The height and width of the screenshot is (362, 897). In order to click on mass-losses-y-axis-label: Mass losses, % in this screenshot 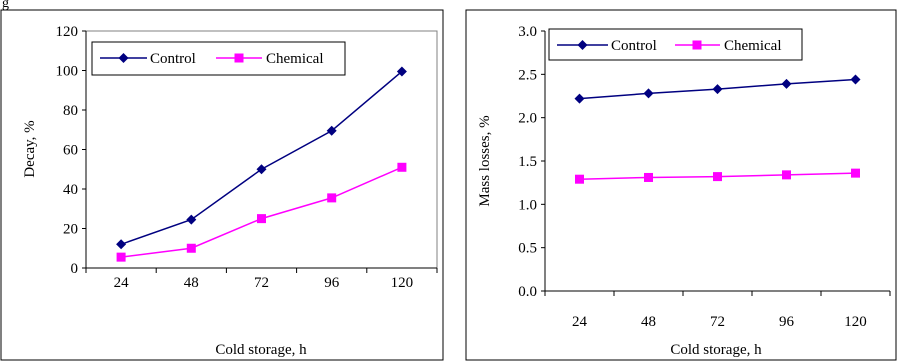, I will do `click(485, 160)`.